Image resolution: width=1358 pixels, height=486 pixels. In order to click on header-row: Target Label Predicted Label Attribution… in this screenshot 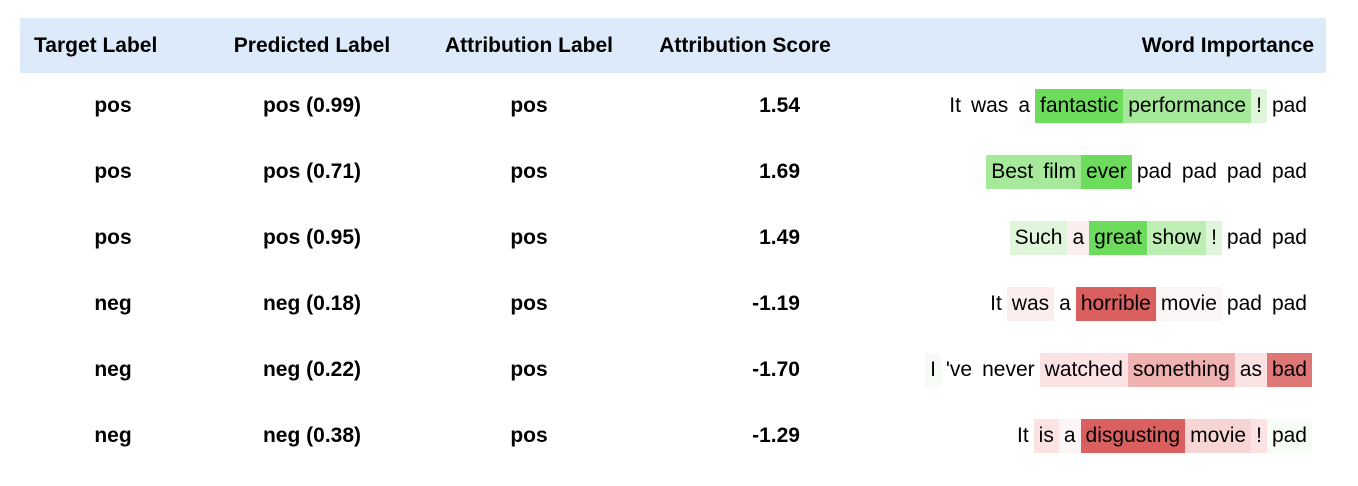, I will do `click(673, 45)`.